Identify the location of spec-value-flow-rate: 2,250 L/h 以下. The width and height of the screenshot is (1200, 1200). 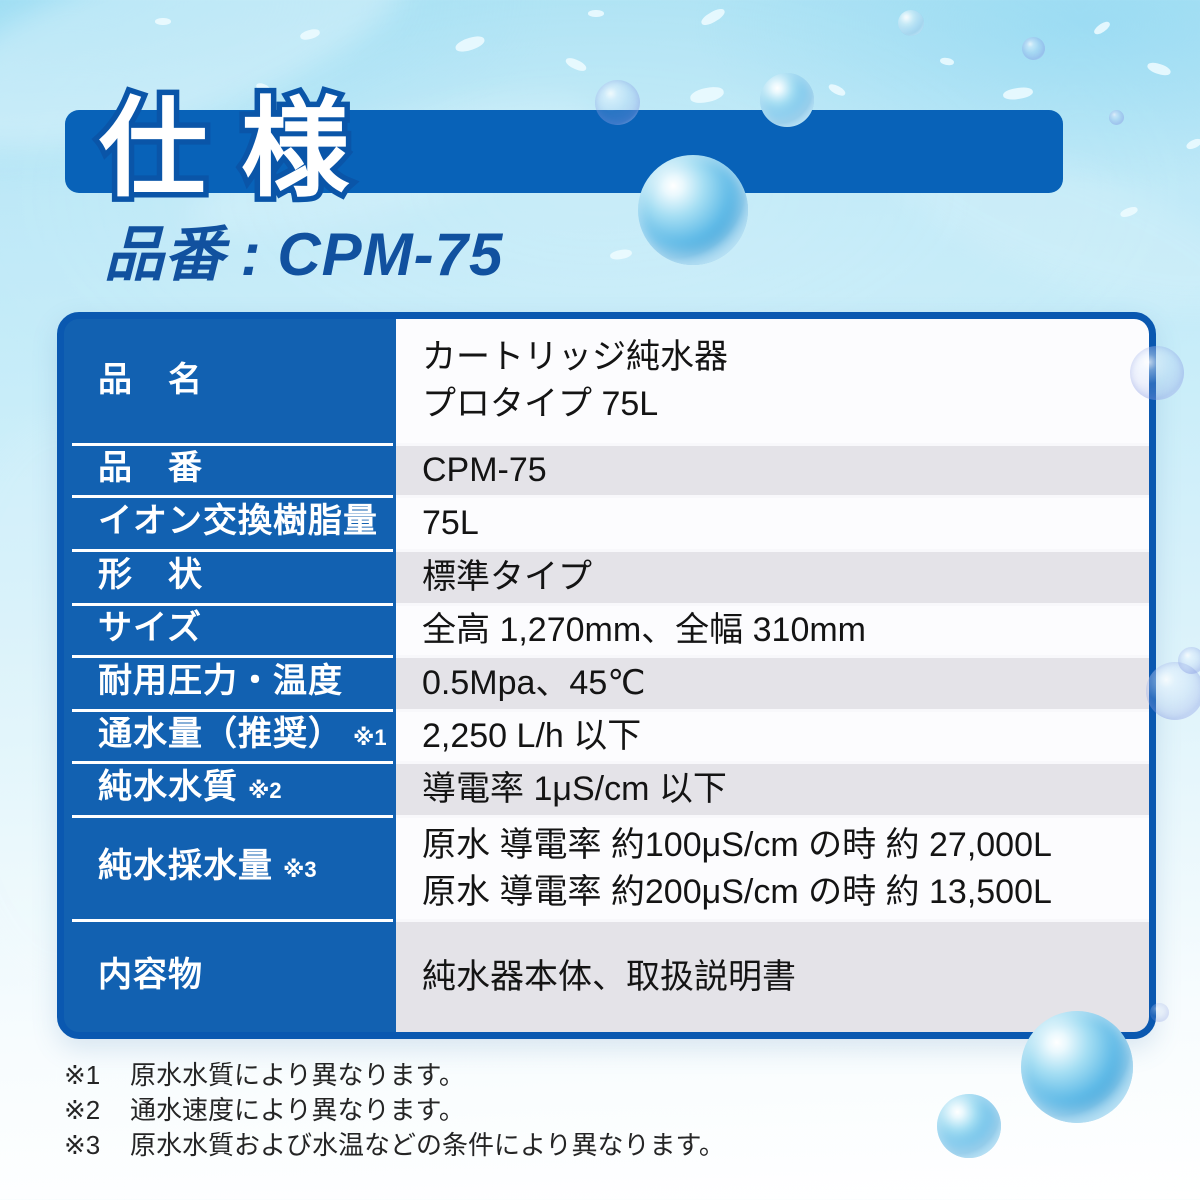
(772, 735).